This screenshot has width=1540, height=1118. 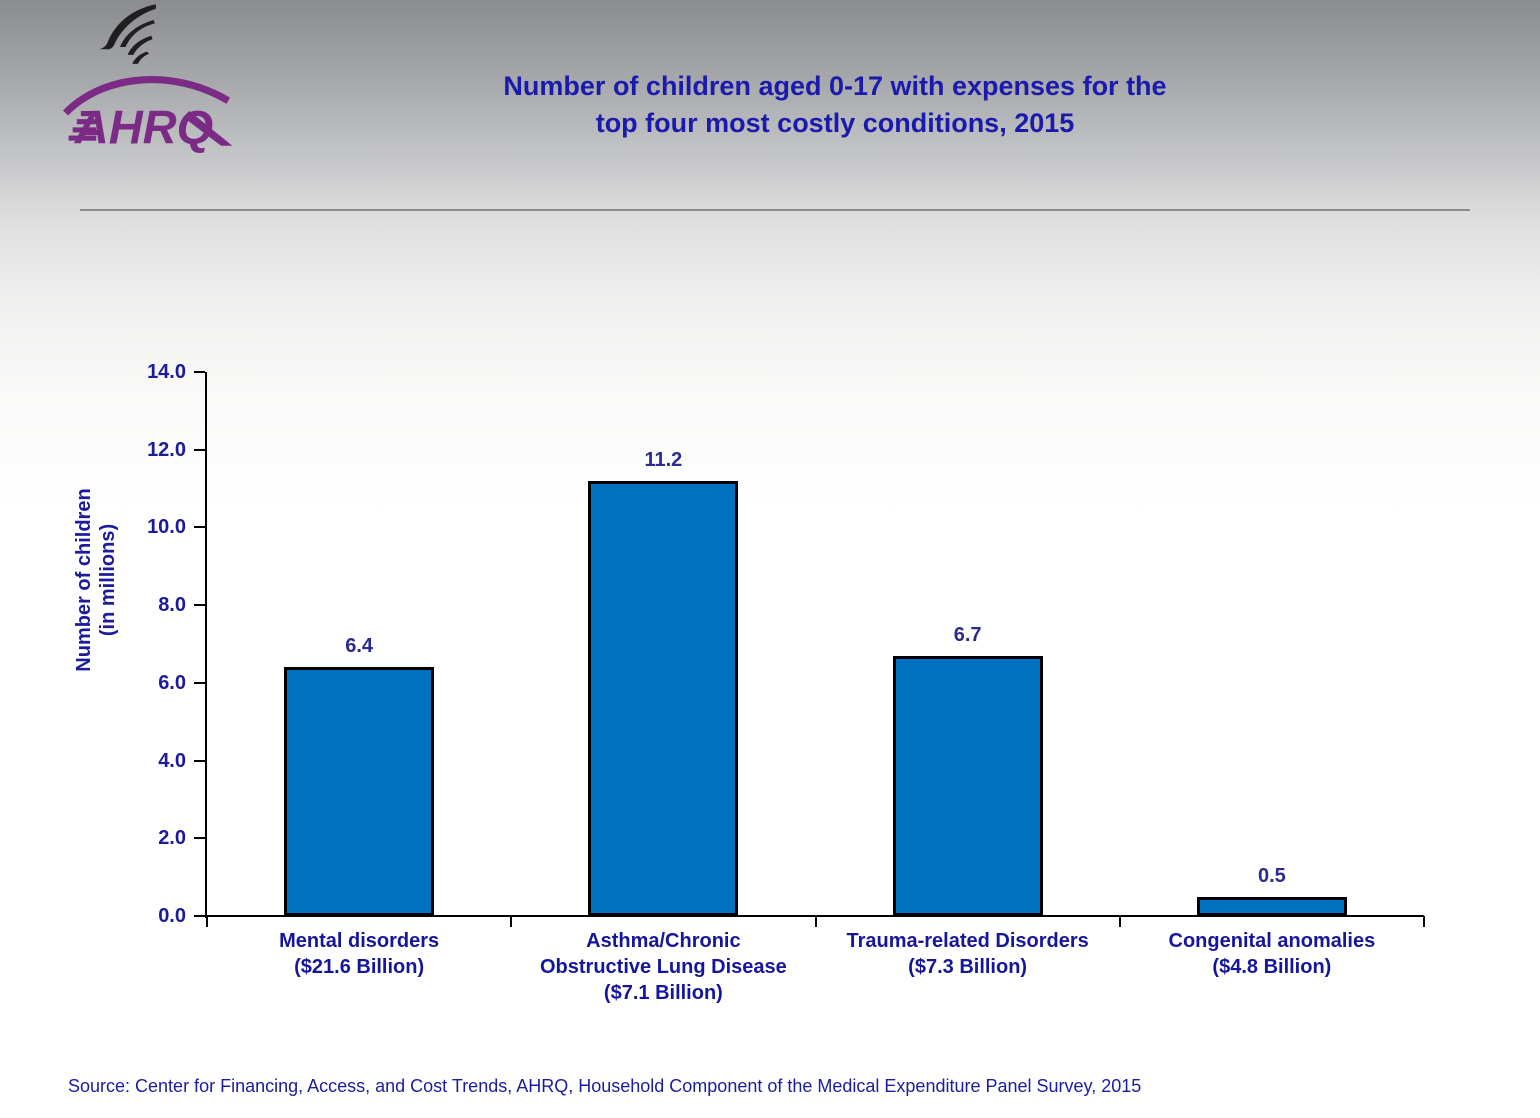 I want to click on ahrq-letter-stripes, so click(x=82, y=125).